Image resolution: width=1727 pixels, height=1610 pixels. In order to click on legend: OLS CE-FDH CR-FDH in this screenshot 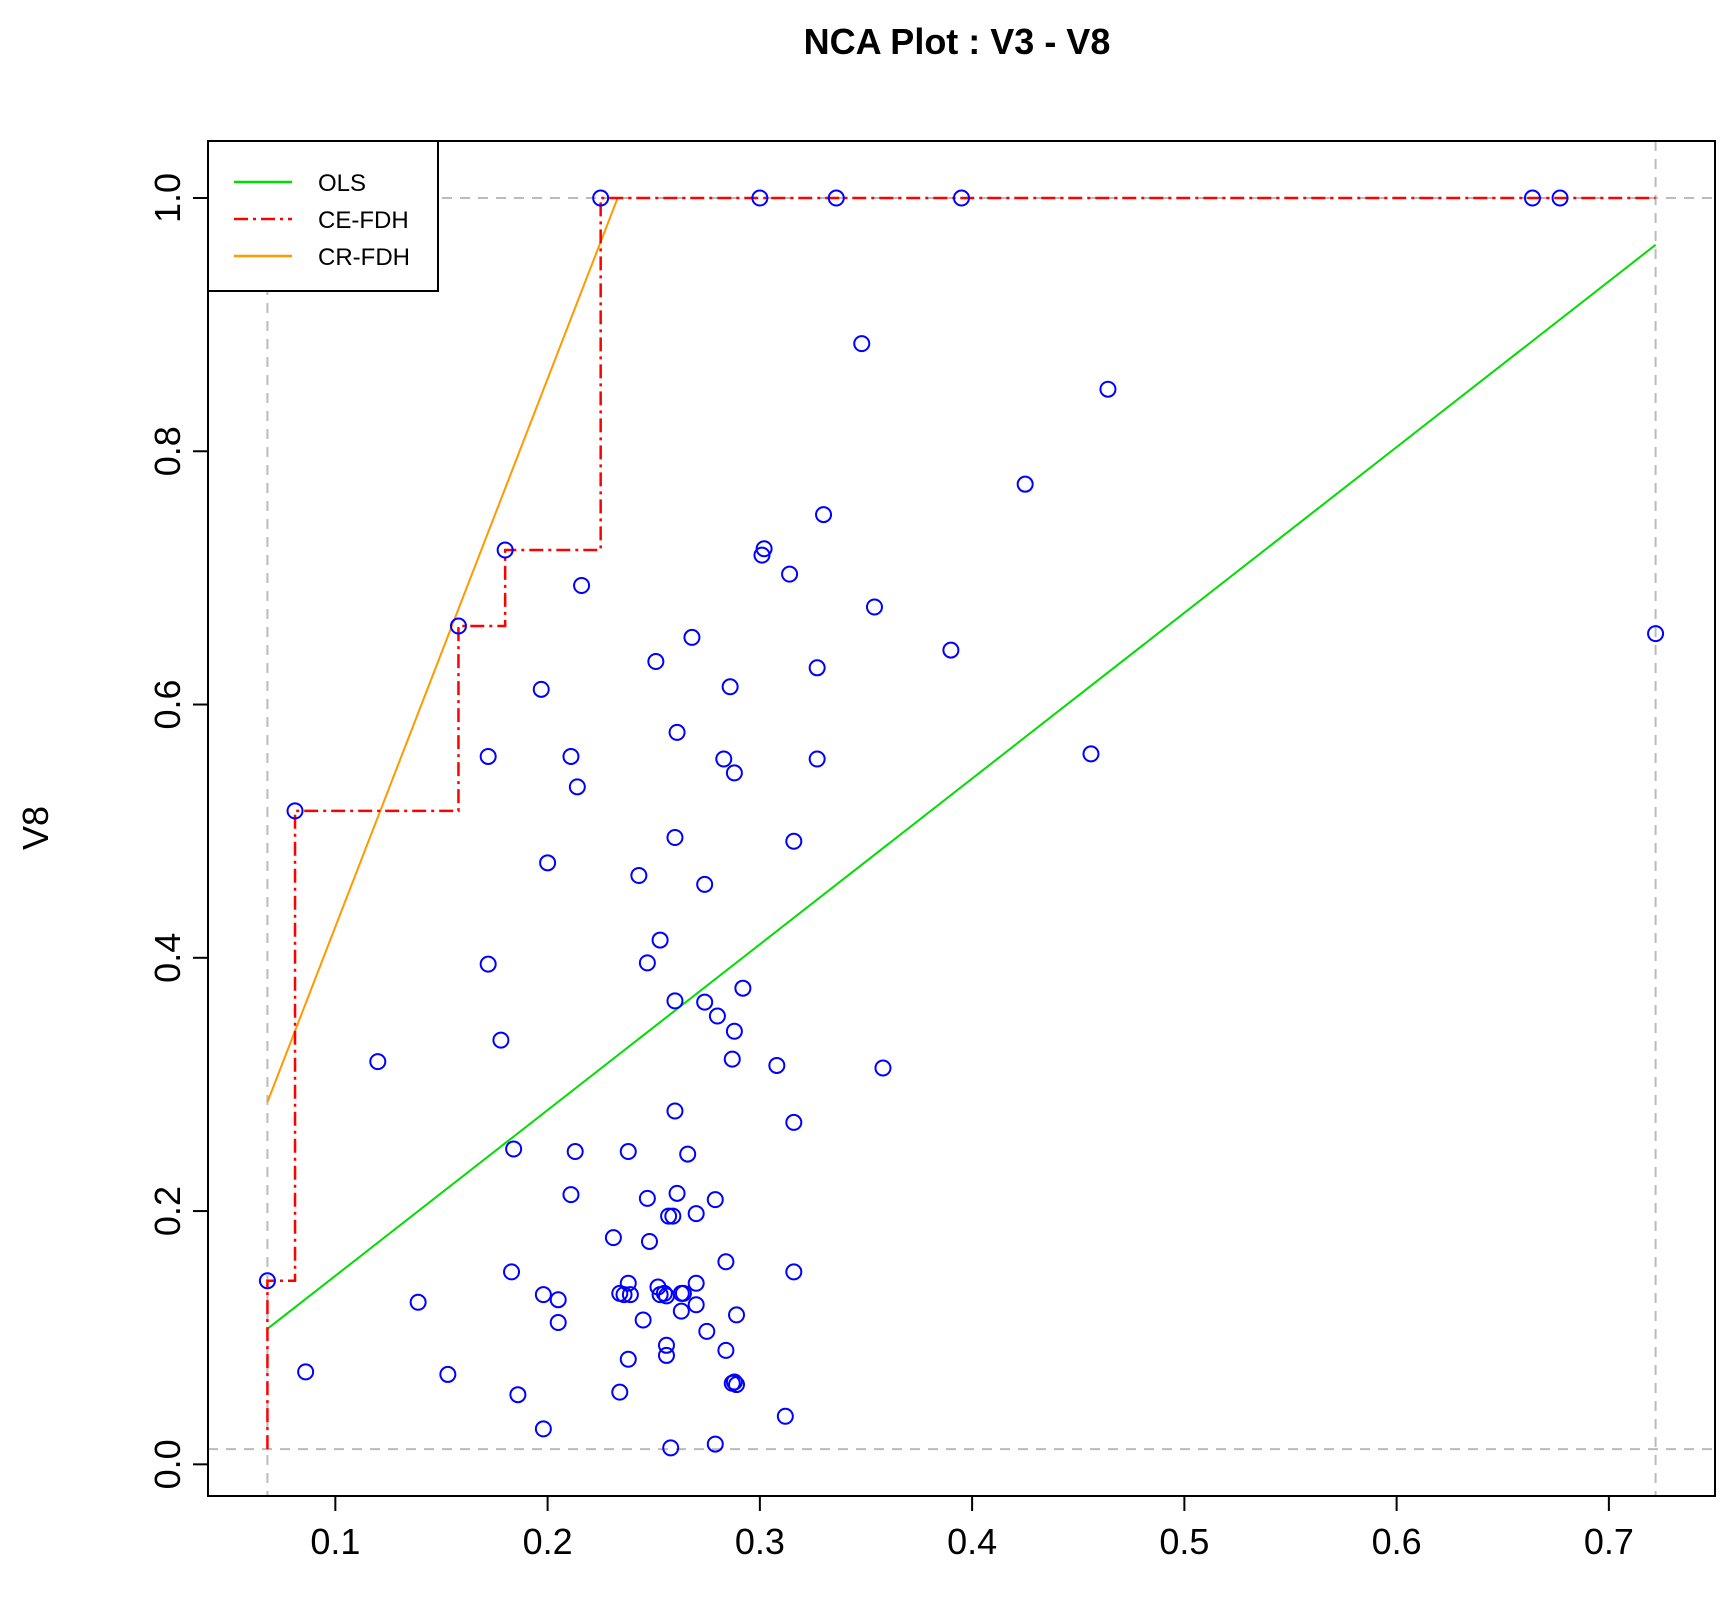, I will do `click(323, 216)`.